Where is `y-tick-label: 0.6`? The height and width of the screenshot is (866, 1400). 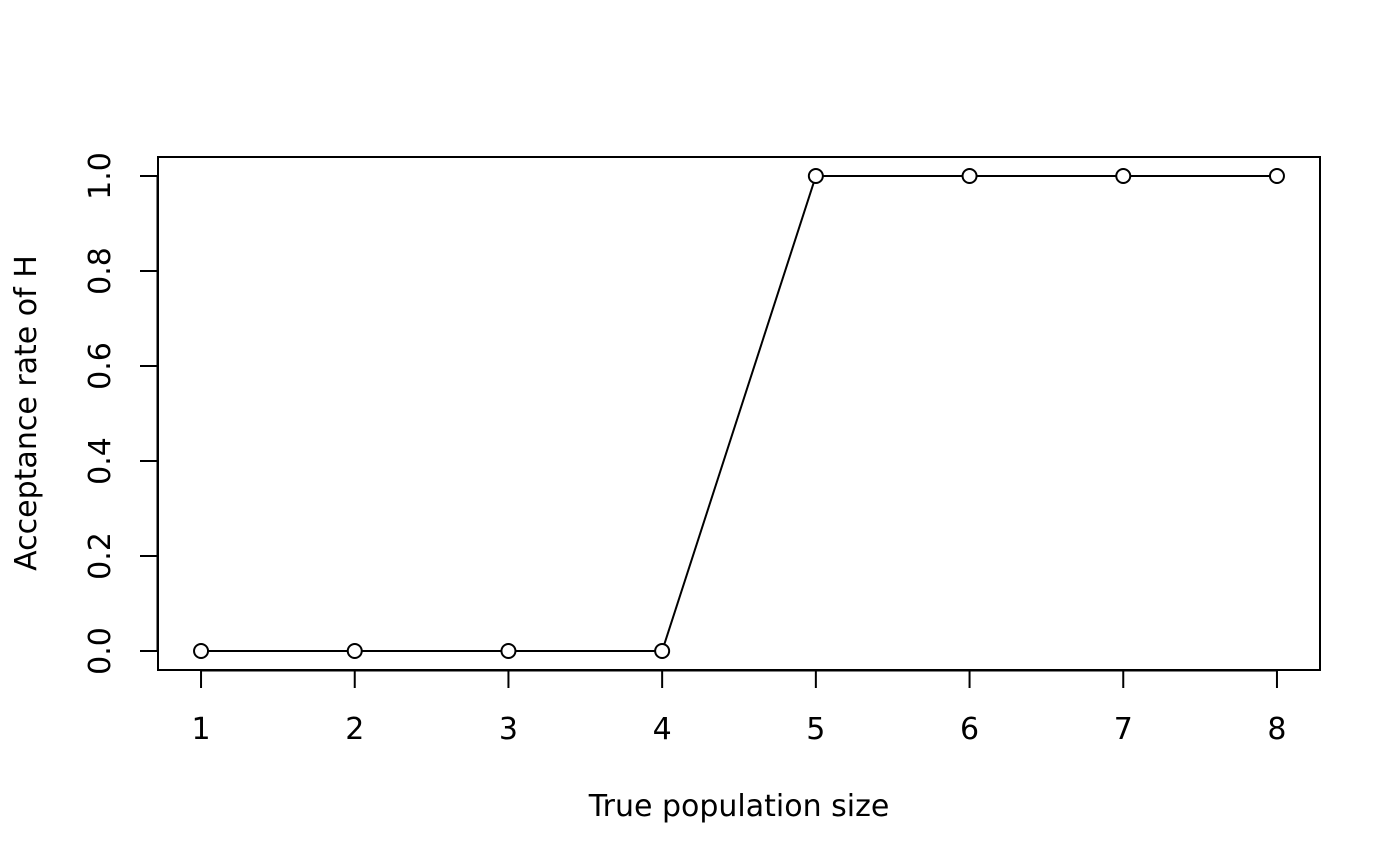
y-tick-label: 0.6 is located at coordinates (100, 366).